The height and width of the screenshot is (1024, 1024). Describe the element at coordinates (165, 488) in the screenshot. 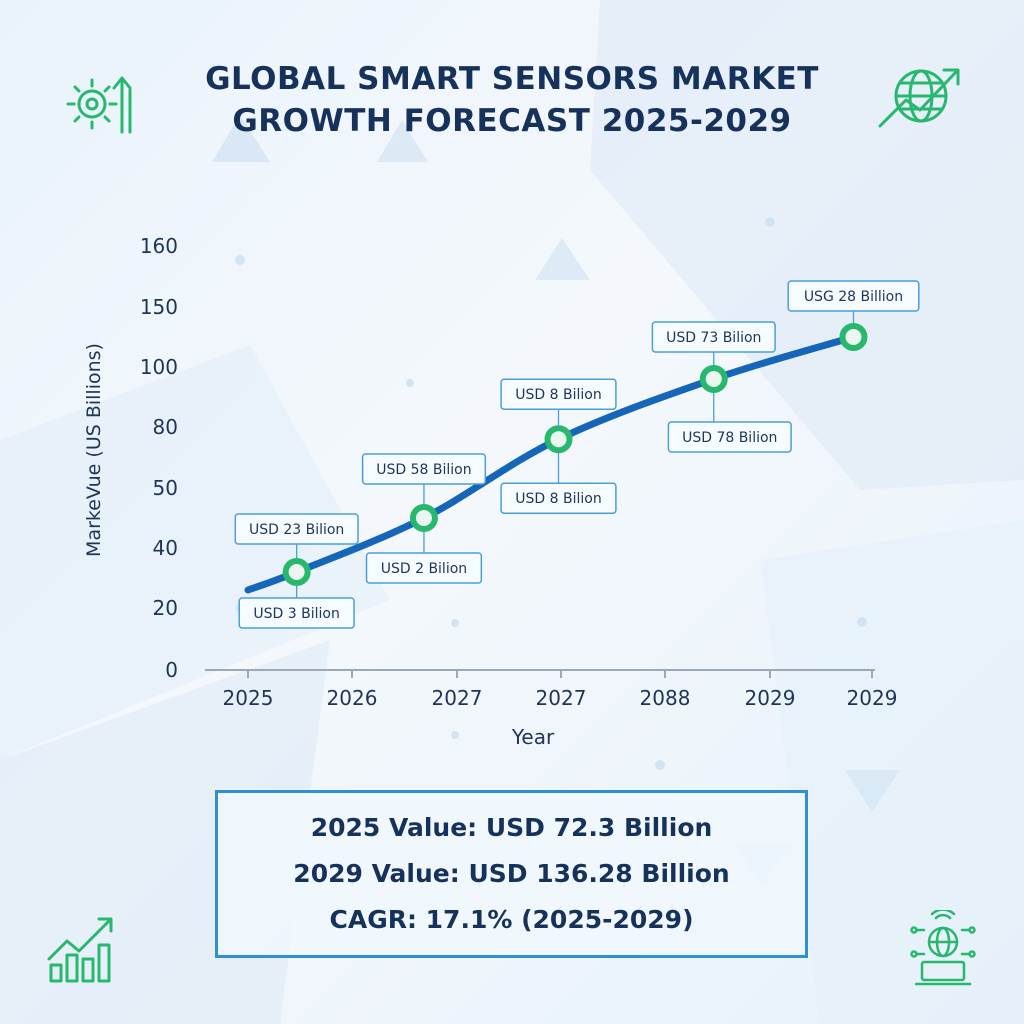

I see `y-tick-label: 50` at that location.